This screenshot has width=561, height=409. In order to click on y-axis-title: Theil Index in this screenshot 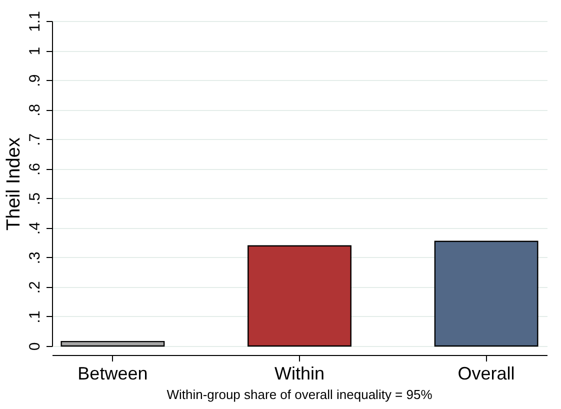, I will do `click(14, 183)`.